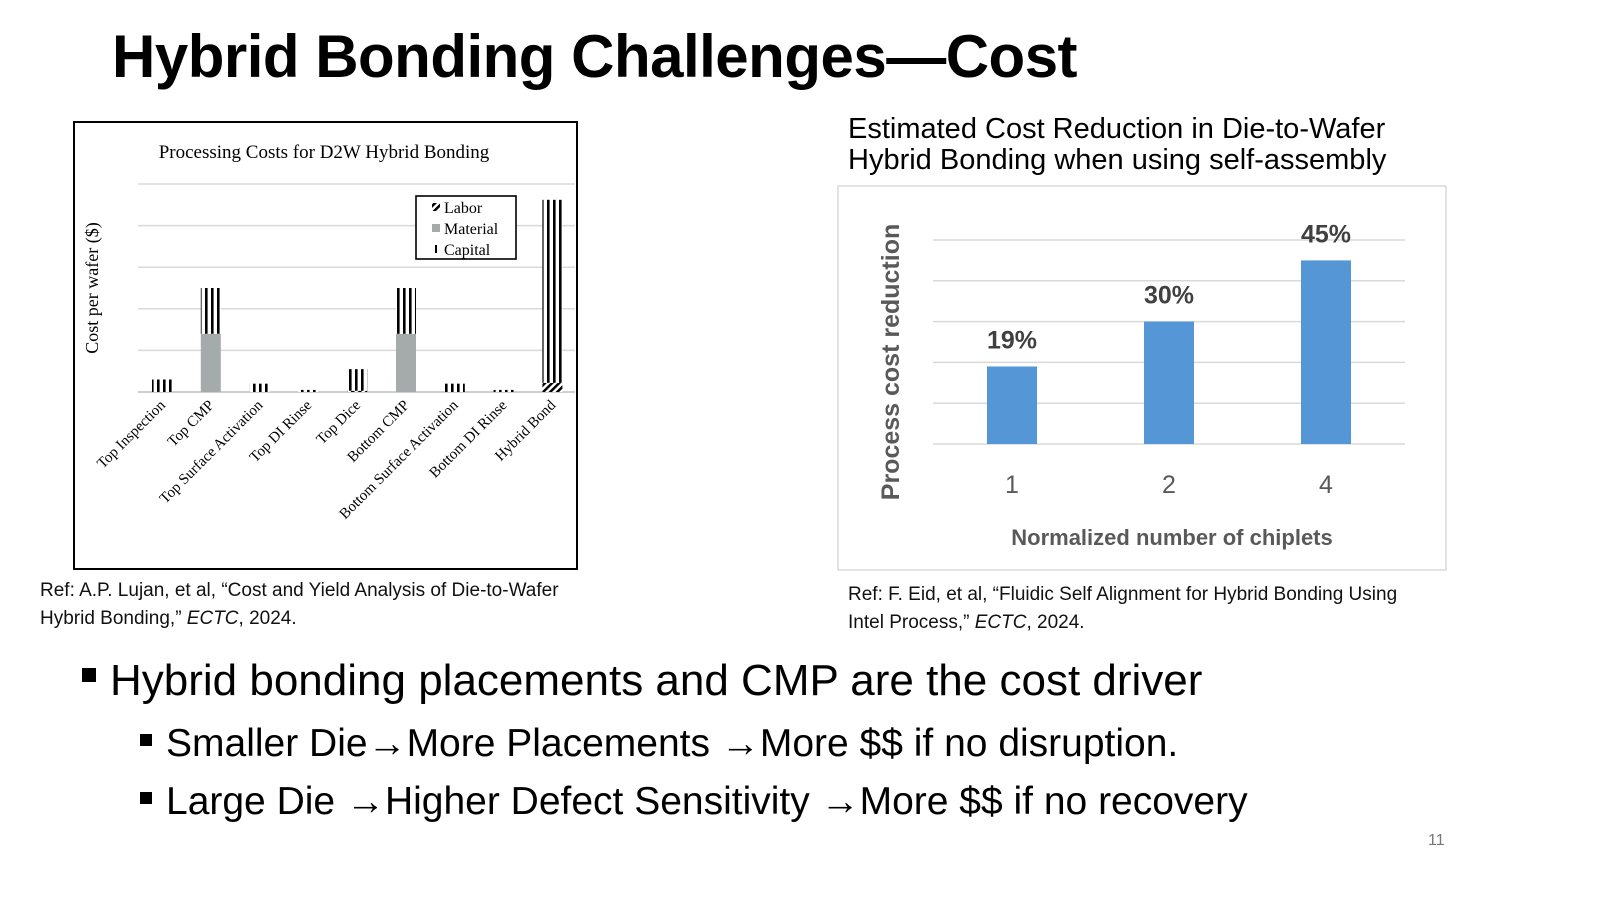 This screenshot has height=900, width=1600. I want to click on x-tick-label: 2, so click(1169, 485).